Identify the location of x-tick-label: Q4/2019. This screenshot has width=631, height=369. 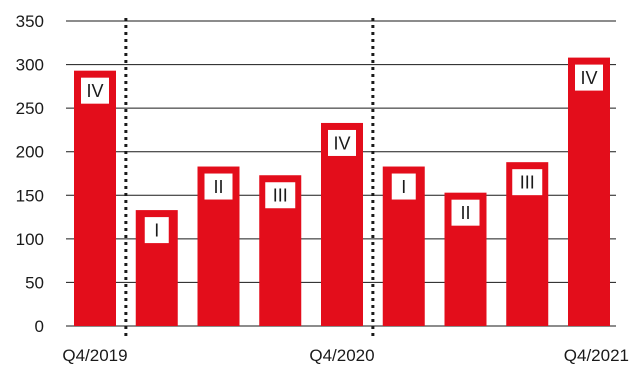
(94, 355).